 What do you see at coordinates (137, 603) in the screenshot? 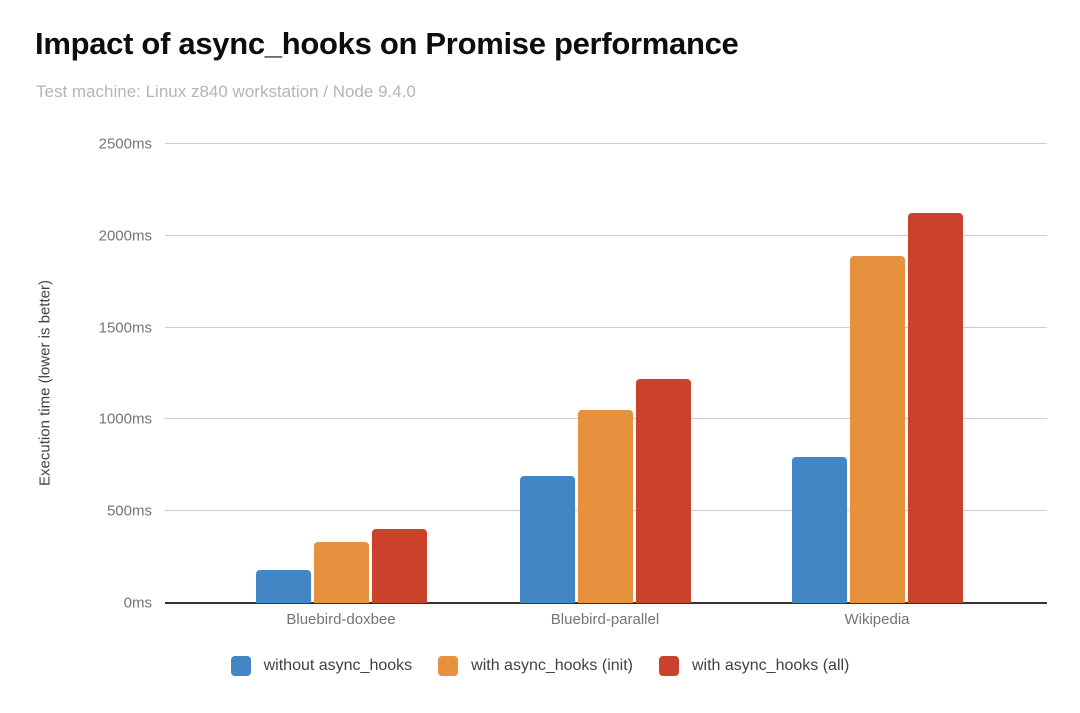
I see `y-tick-label-0: 0ms` at bounding box center [137, 603].